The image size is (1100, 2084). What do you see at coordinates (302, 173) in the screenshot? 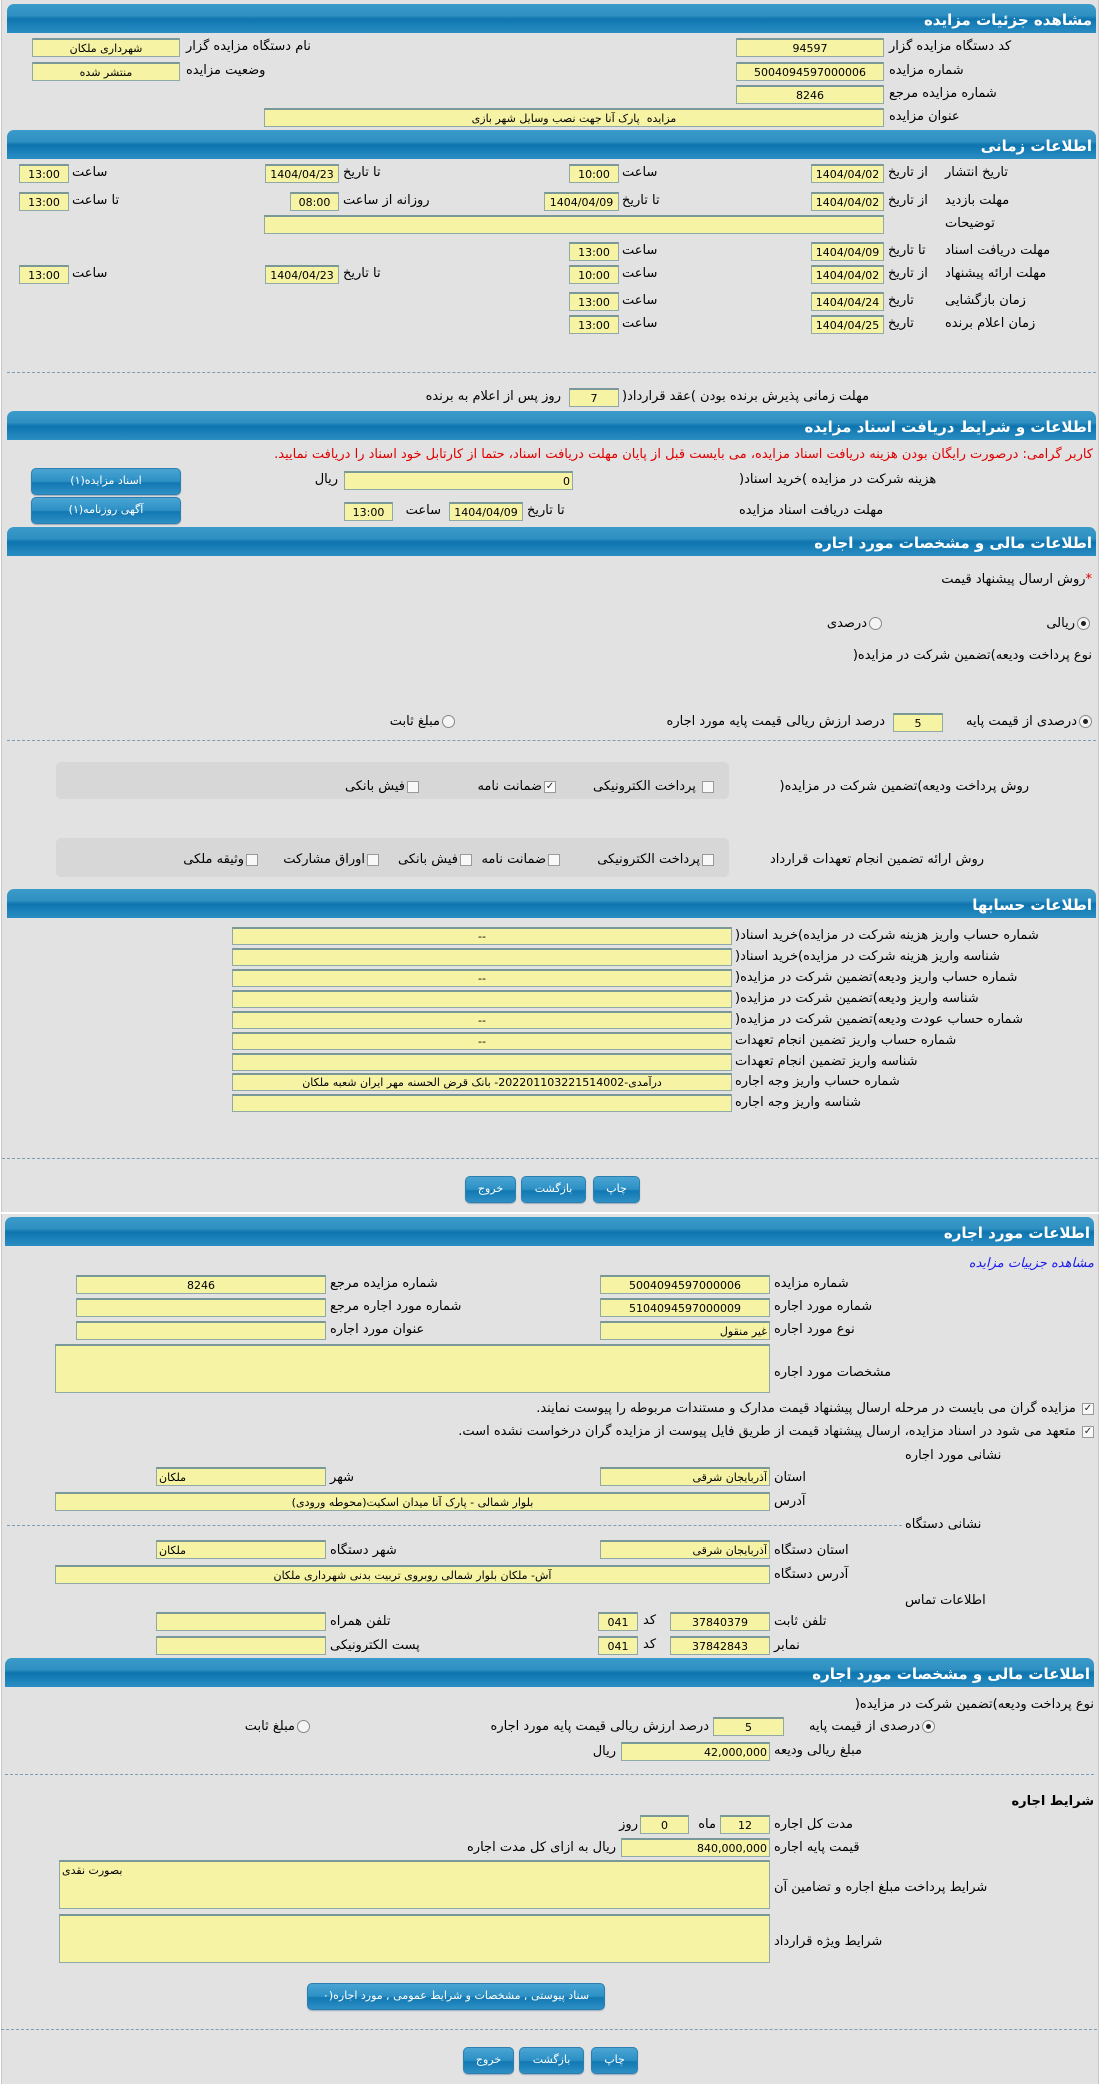
I see `publish-to-date` at bounding box center [302, 173].